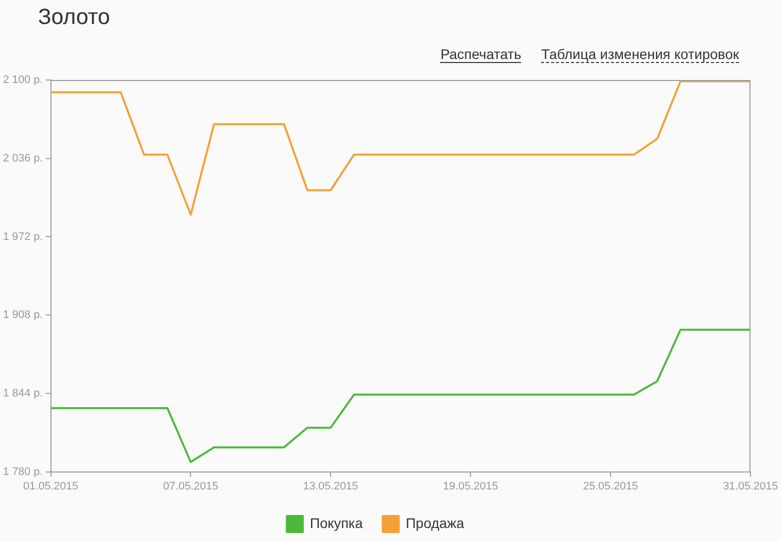 The width and height of the screenshot is (781, 542). Describe the element at coordinates (750, 486) in the screenshot. I see `x-tick-label: 31.05.2015` at that location.